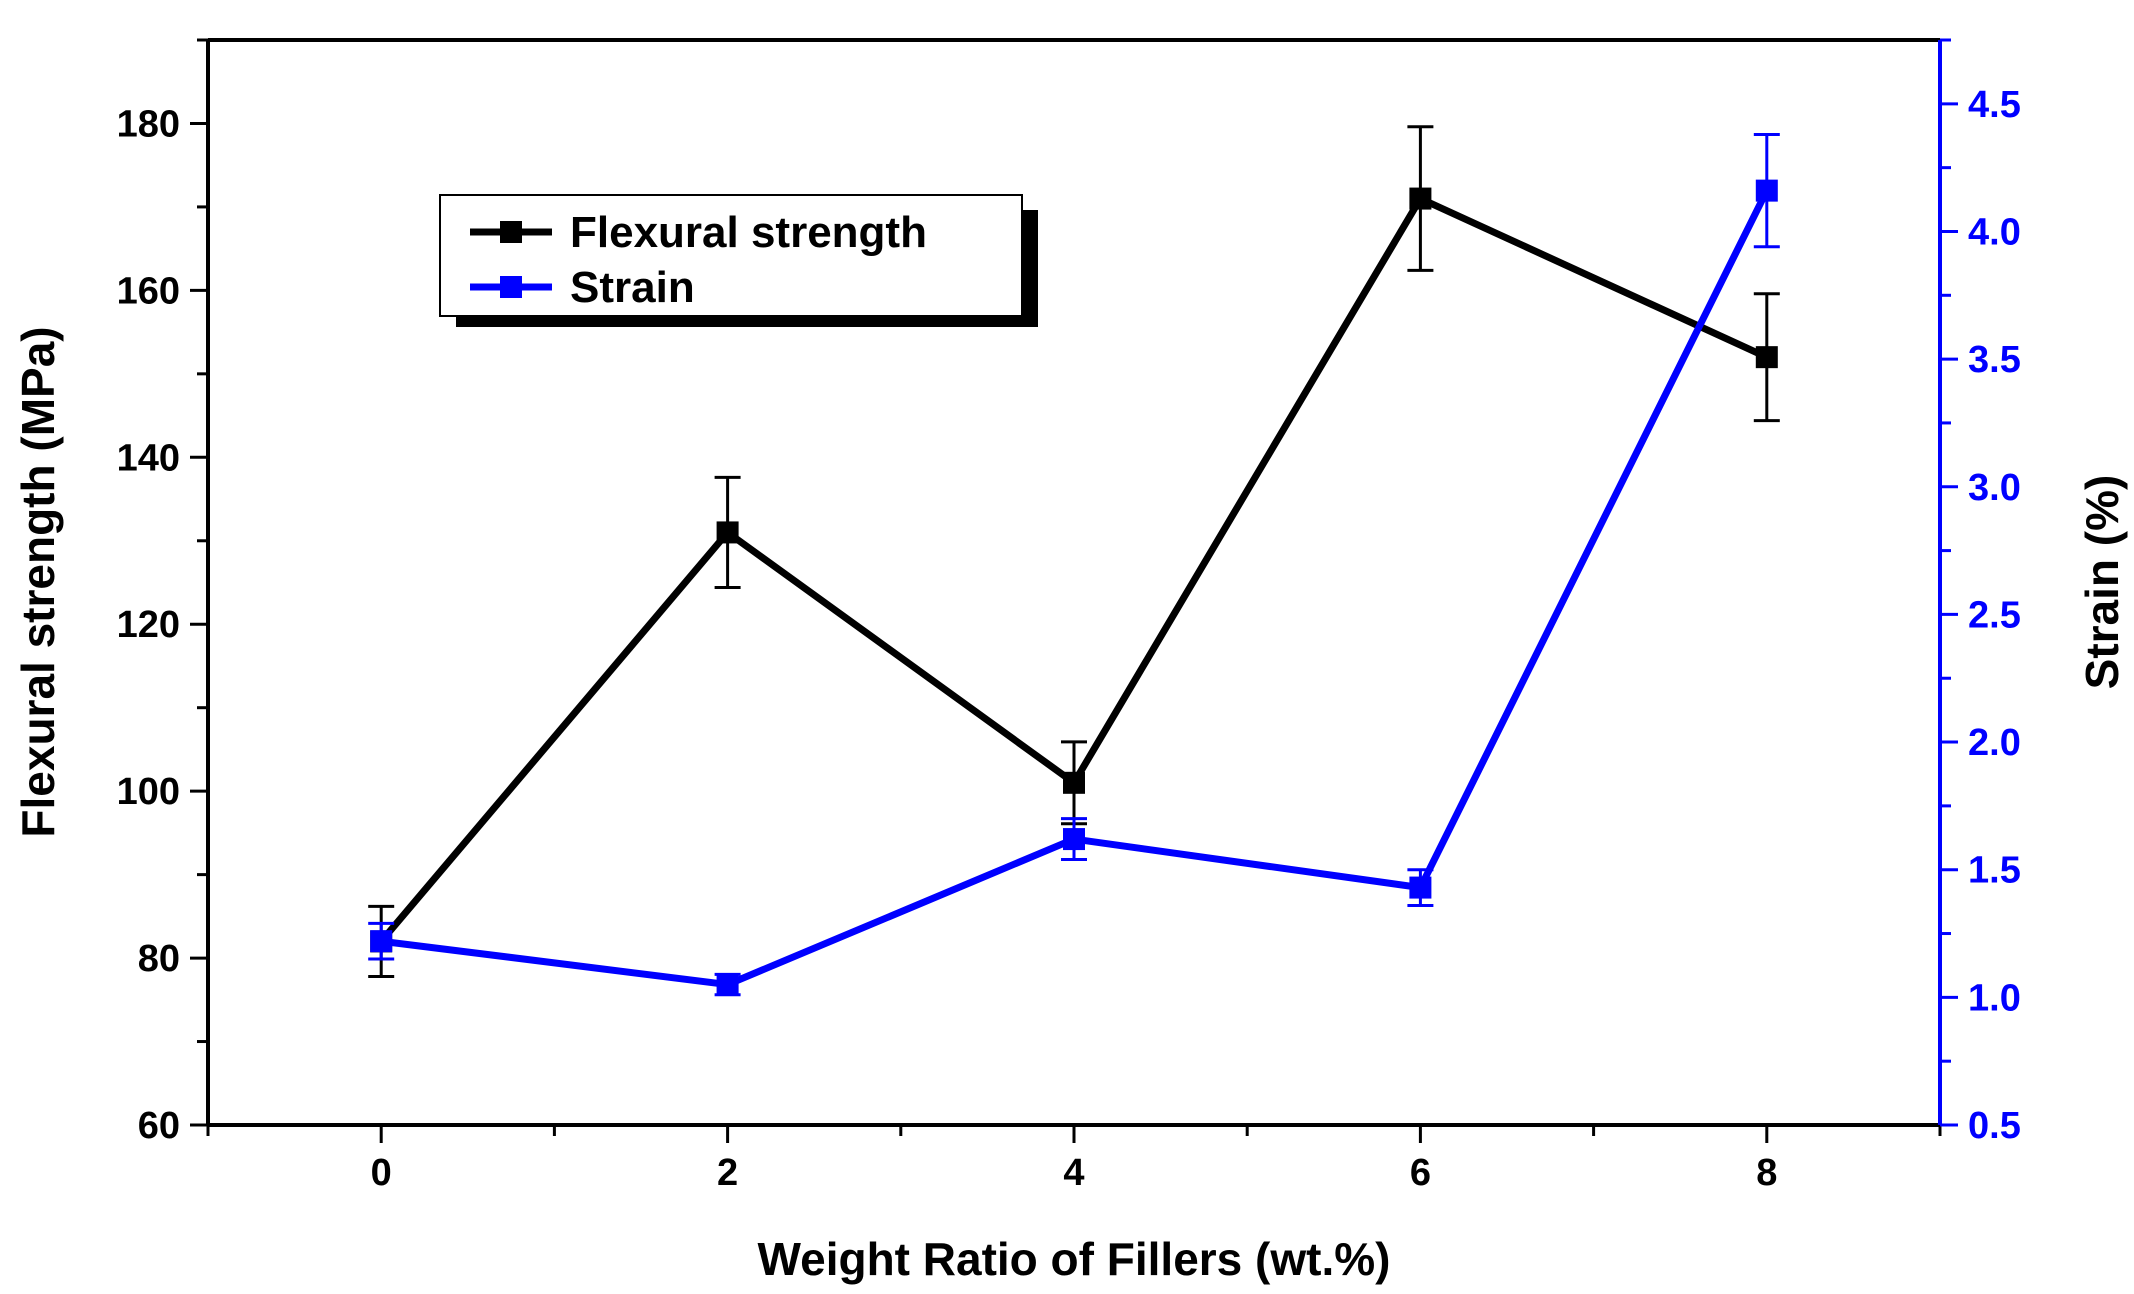 The image size is (2134, 1294). I want to click on y-axis-left-title: Flexural strength (MPa), so click(38, 581).